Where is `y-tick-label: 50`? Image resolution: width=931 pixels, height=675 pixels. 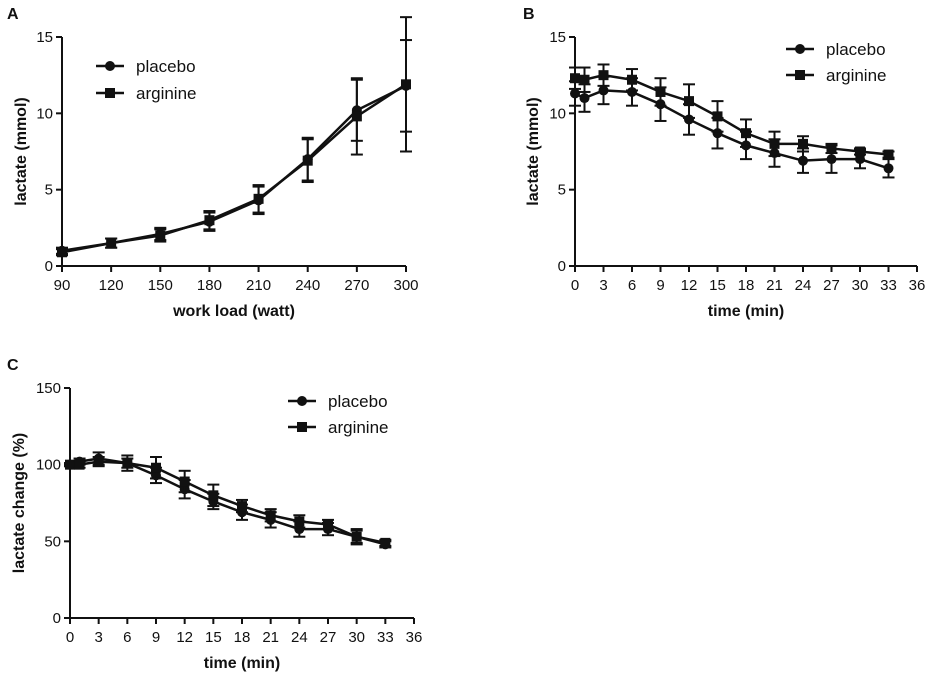
y-tick-label: 50 is located at coordinates (52, 541).